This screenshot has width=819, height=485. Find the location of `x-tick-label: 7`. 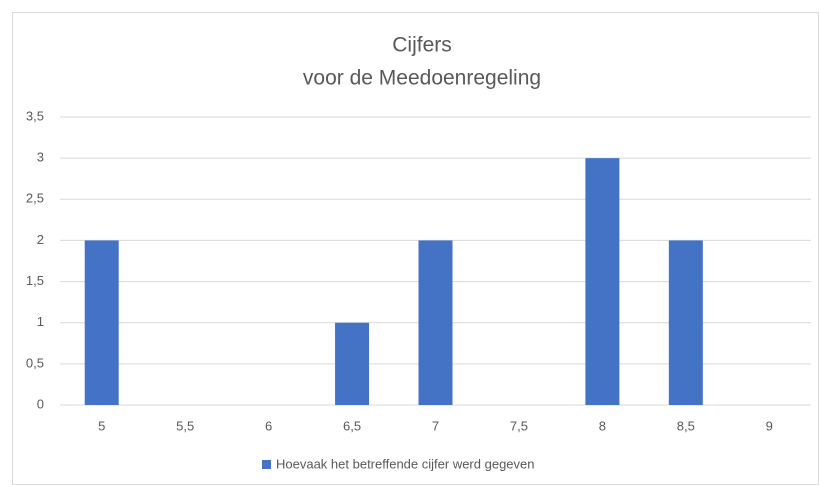

x-tick-label: 7 is located at coordinates (435, 425).